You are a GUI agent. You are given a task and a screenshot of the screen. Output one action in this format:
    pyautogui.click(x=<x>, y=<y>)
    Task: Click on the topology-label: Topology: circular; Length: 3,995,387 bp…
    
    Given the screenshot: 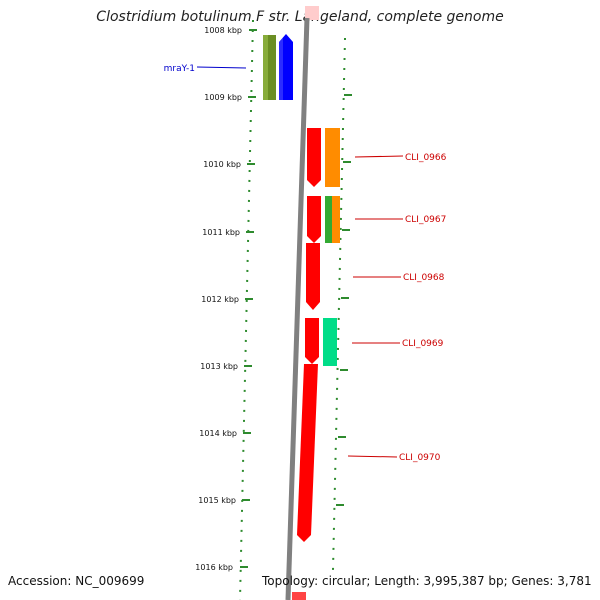 What is the action you would take?
    pyautogui.click(x=427, y=581)
    